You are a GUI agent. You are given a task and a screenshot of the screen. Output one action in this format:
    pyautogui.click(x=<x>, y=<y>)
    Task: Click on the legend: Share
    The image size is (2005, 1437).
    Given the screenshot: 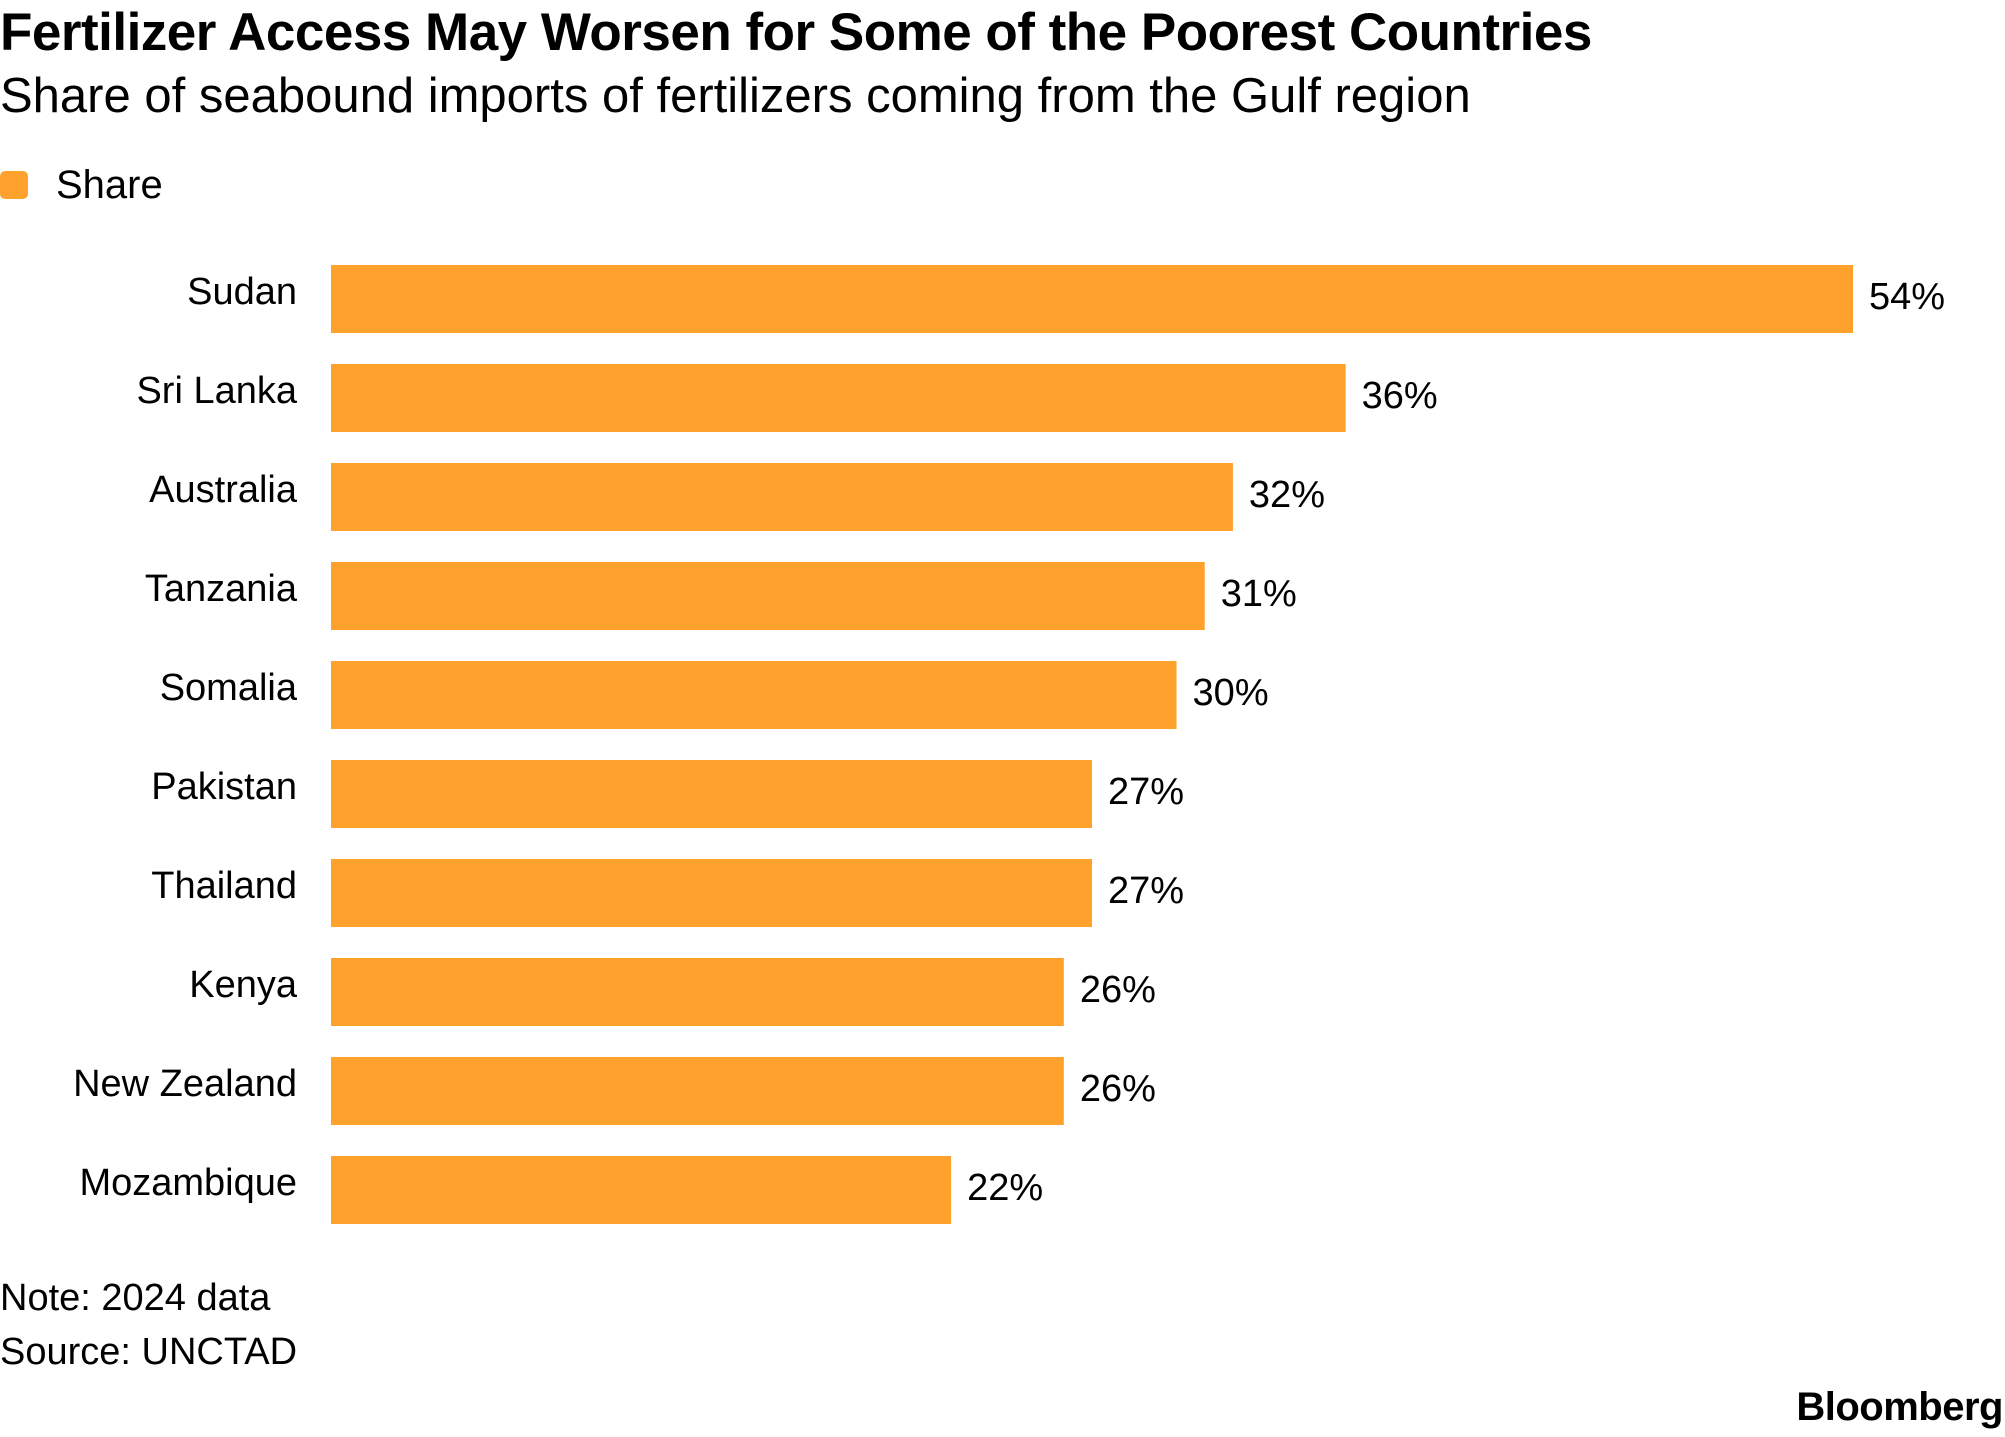 What is the action you would take?
    pyautogui.click(x=81, y=185)
    